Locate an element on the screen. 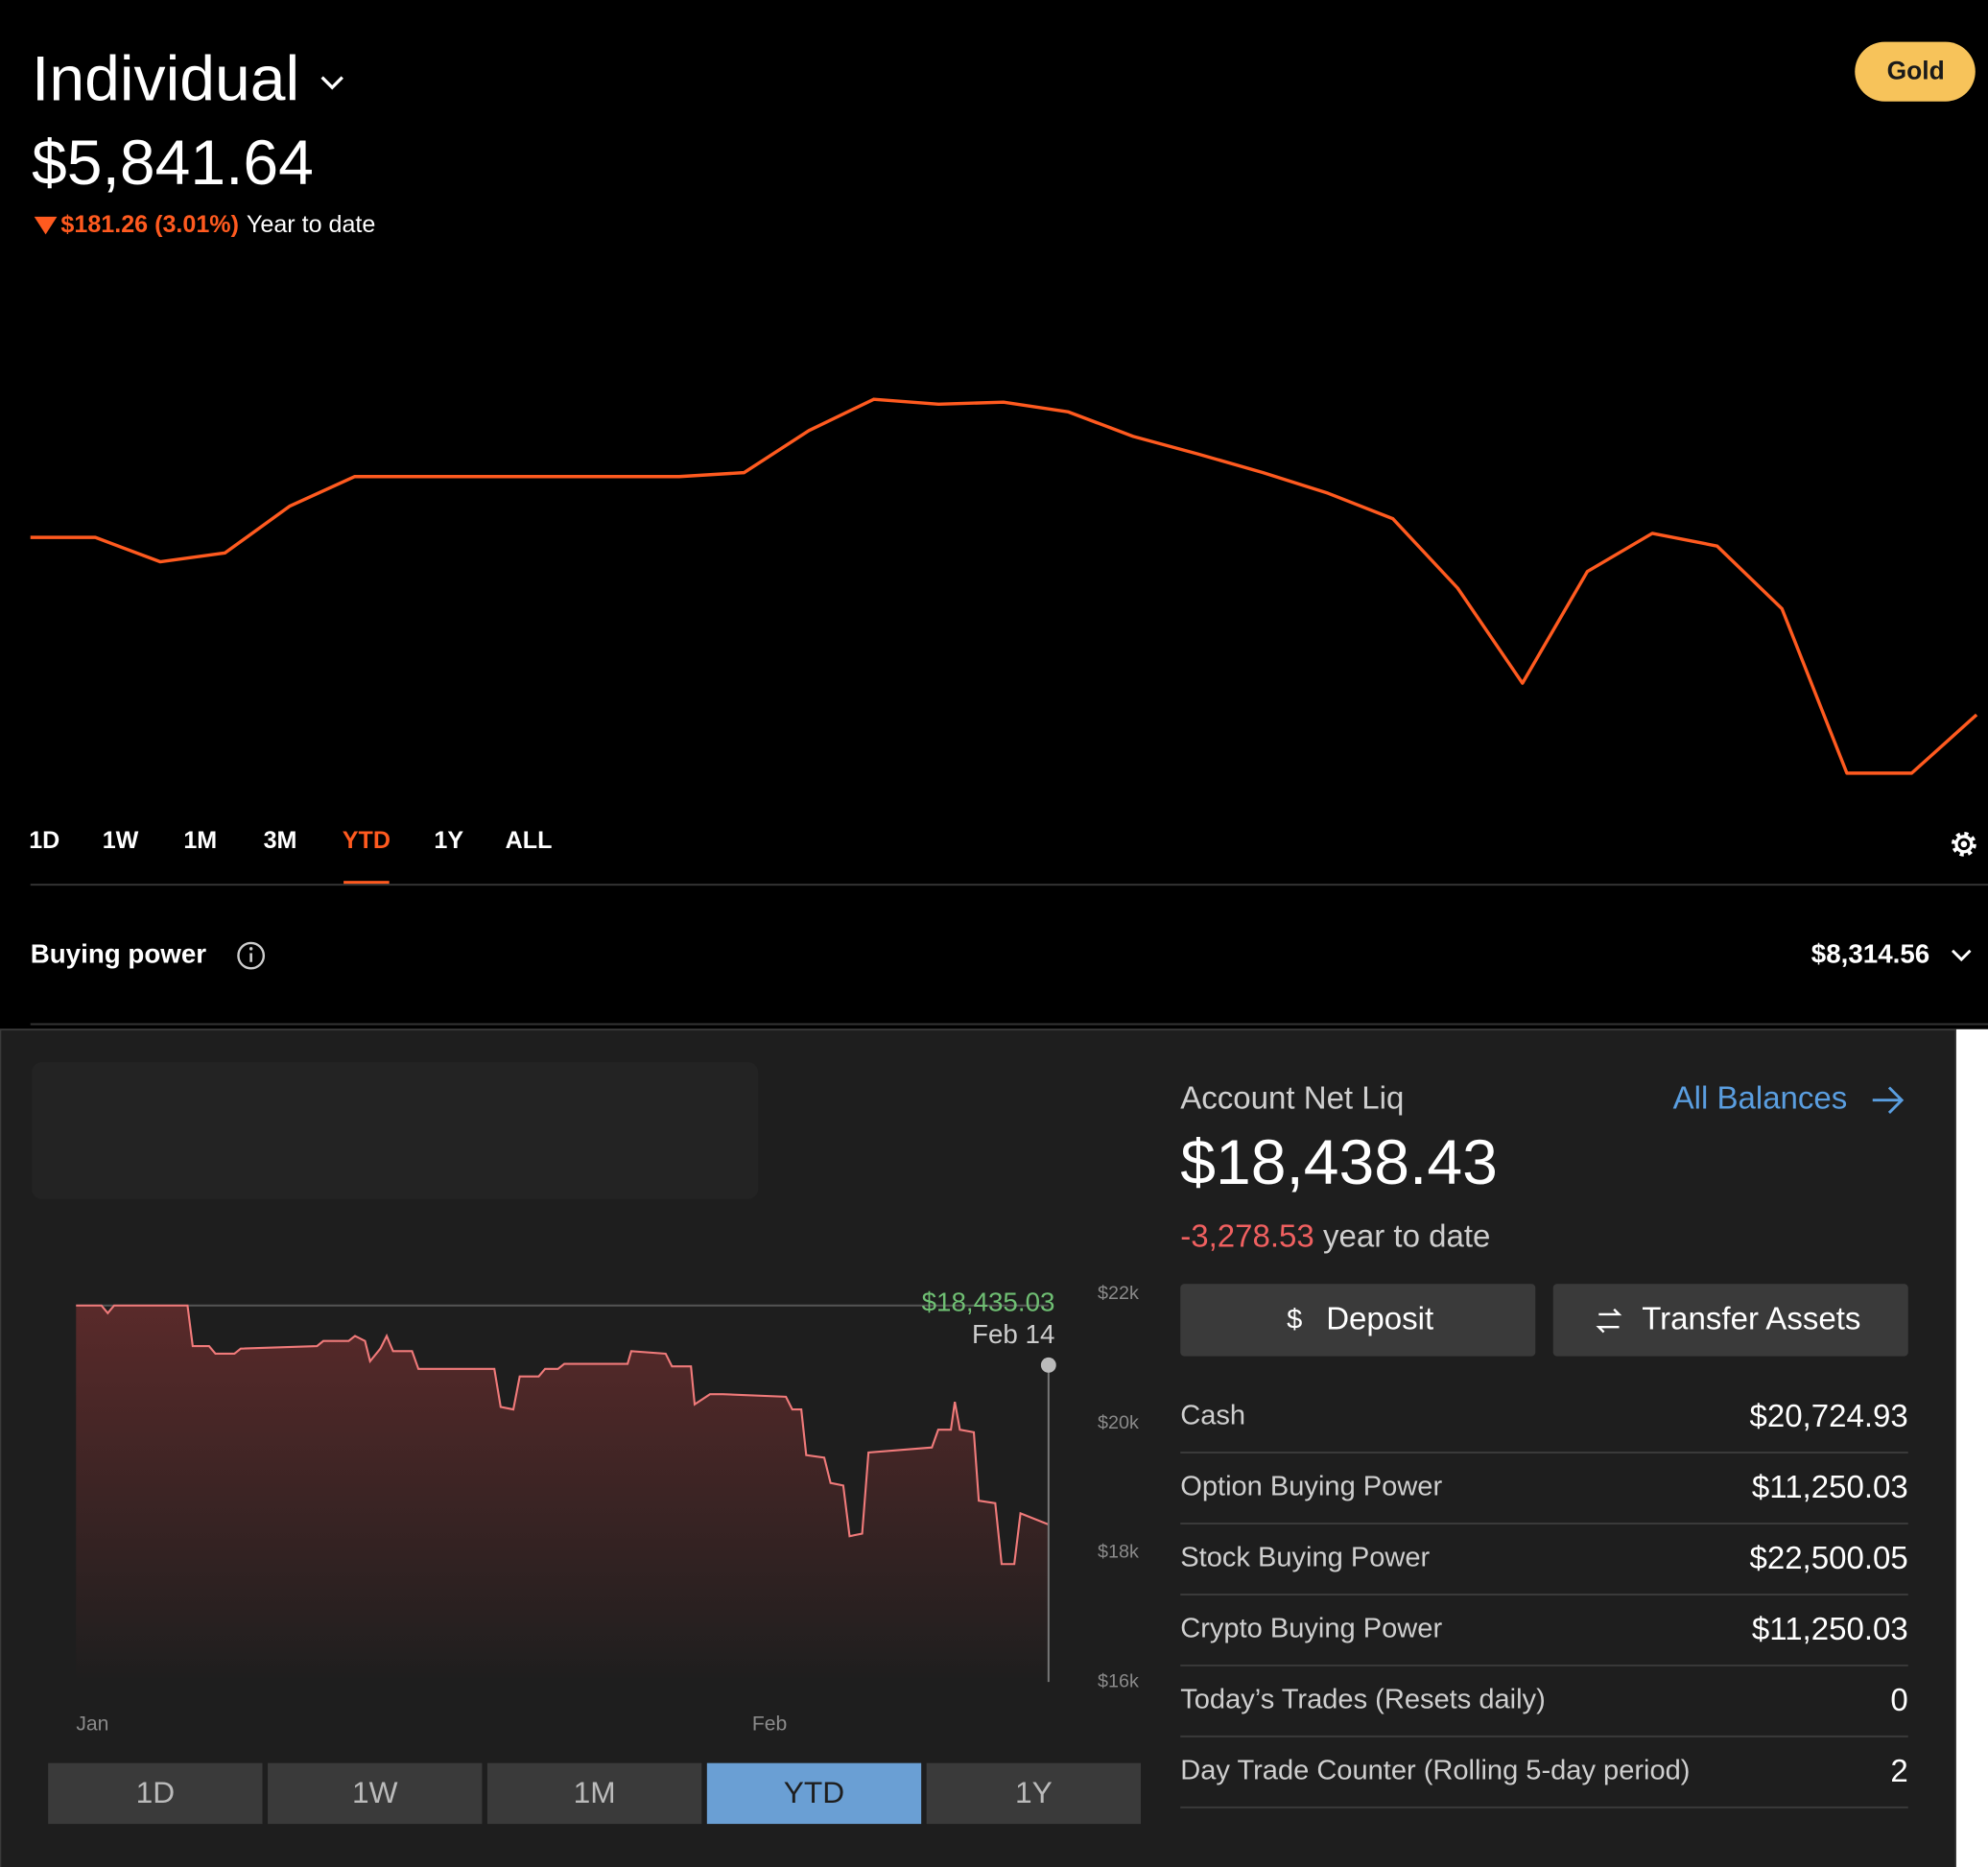 The width and height of the screenshot is (1988, 1867). deposit-button is located at coordinates (1358, 1320).